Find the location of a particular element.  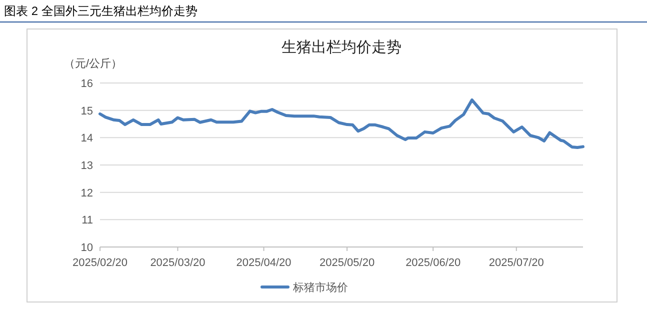

legend-label: 标猪市场价 is located at coordinates (320, 287).